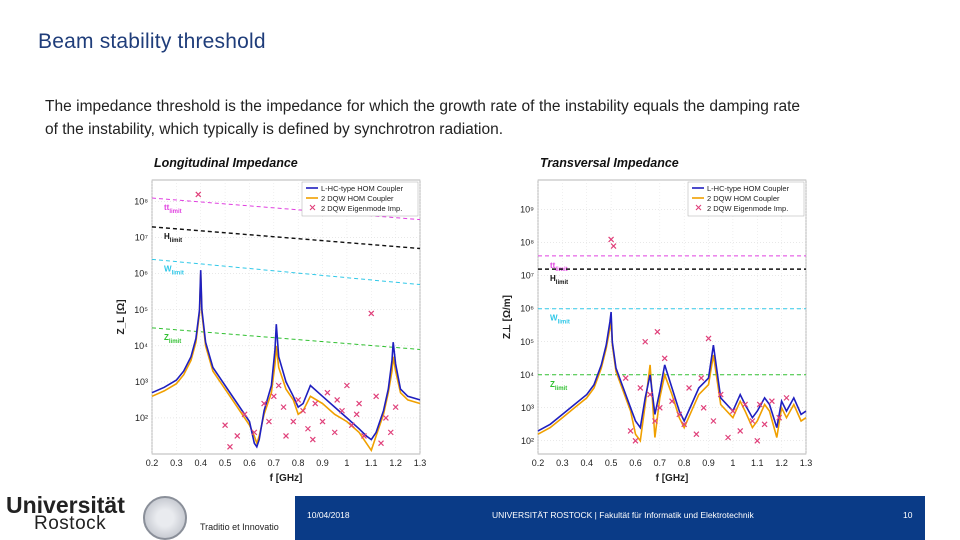 The image size is (960, 540). What do you see at coordinates (757, 463) in the screenshot?
I see `x-tick-label: 1.1` at bounding box center [757, 463].